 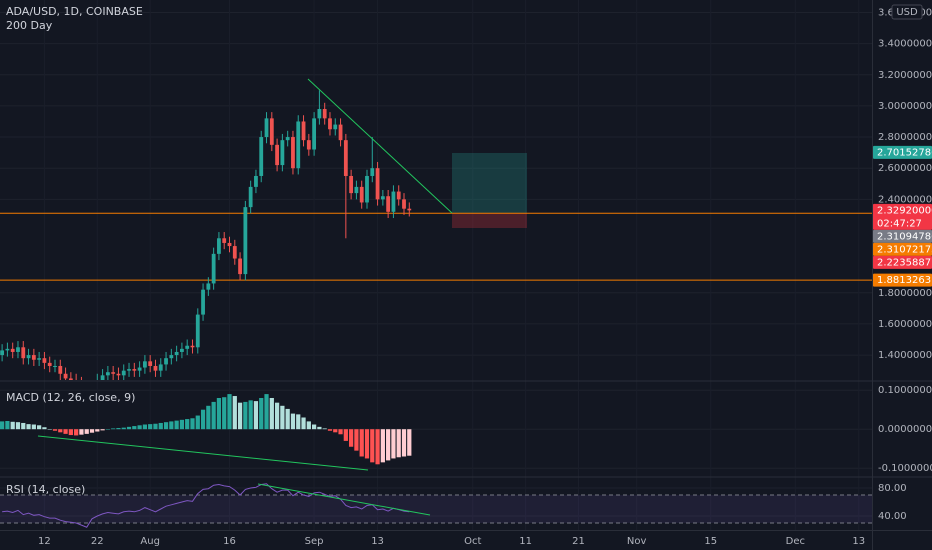 I want to click on x-tick-label: 16, so click(x=229, y=541).